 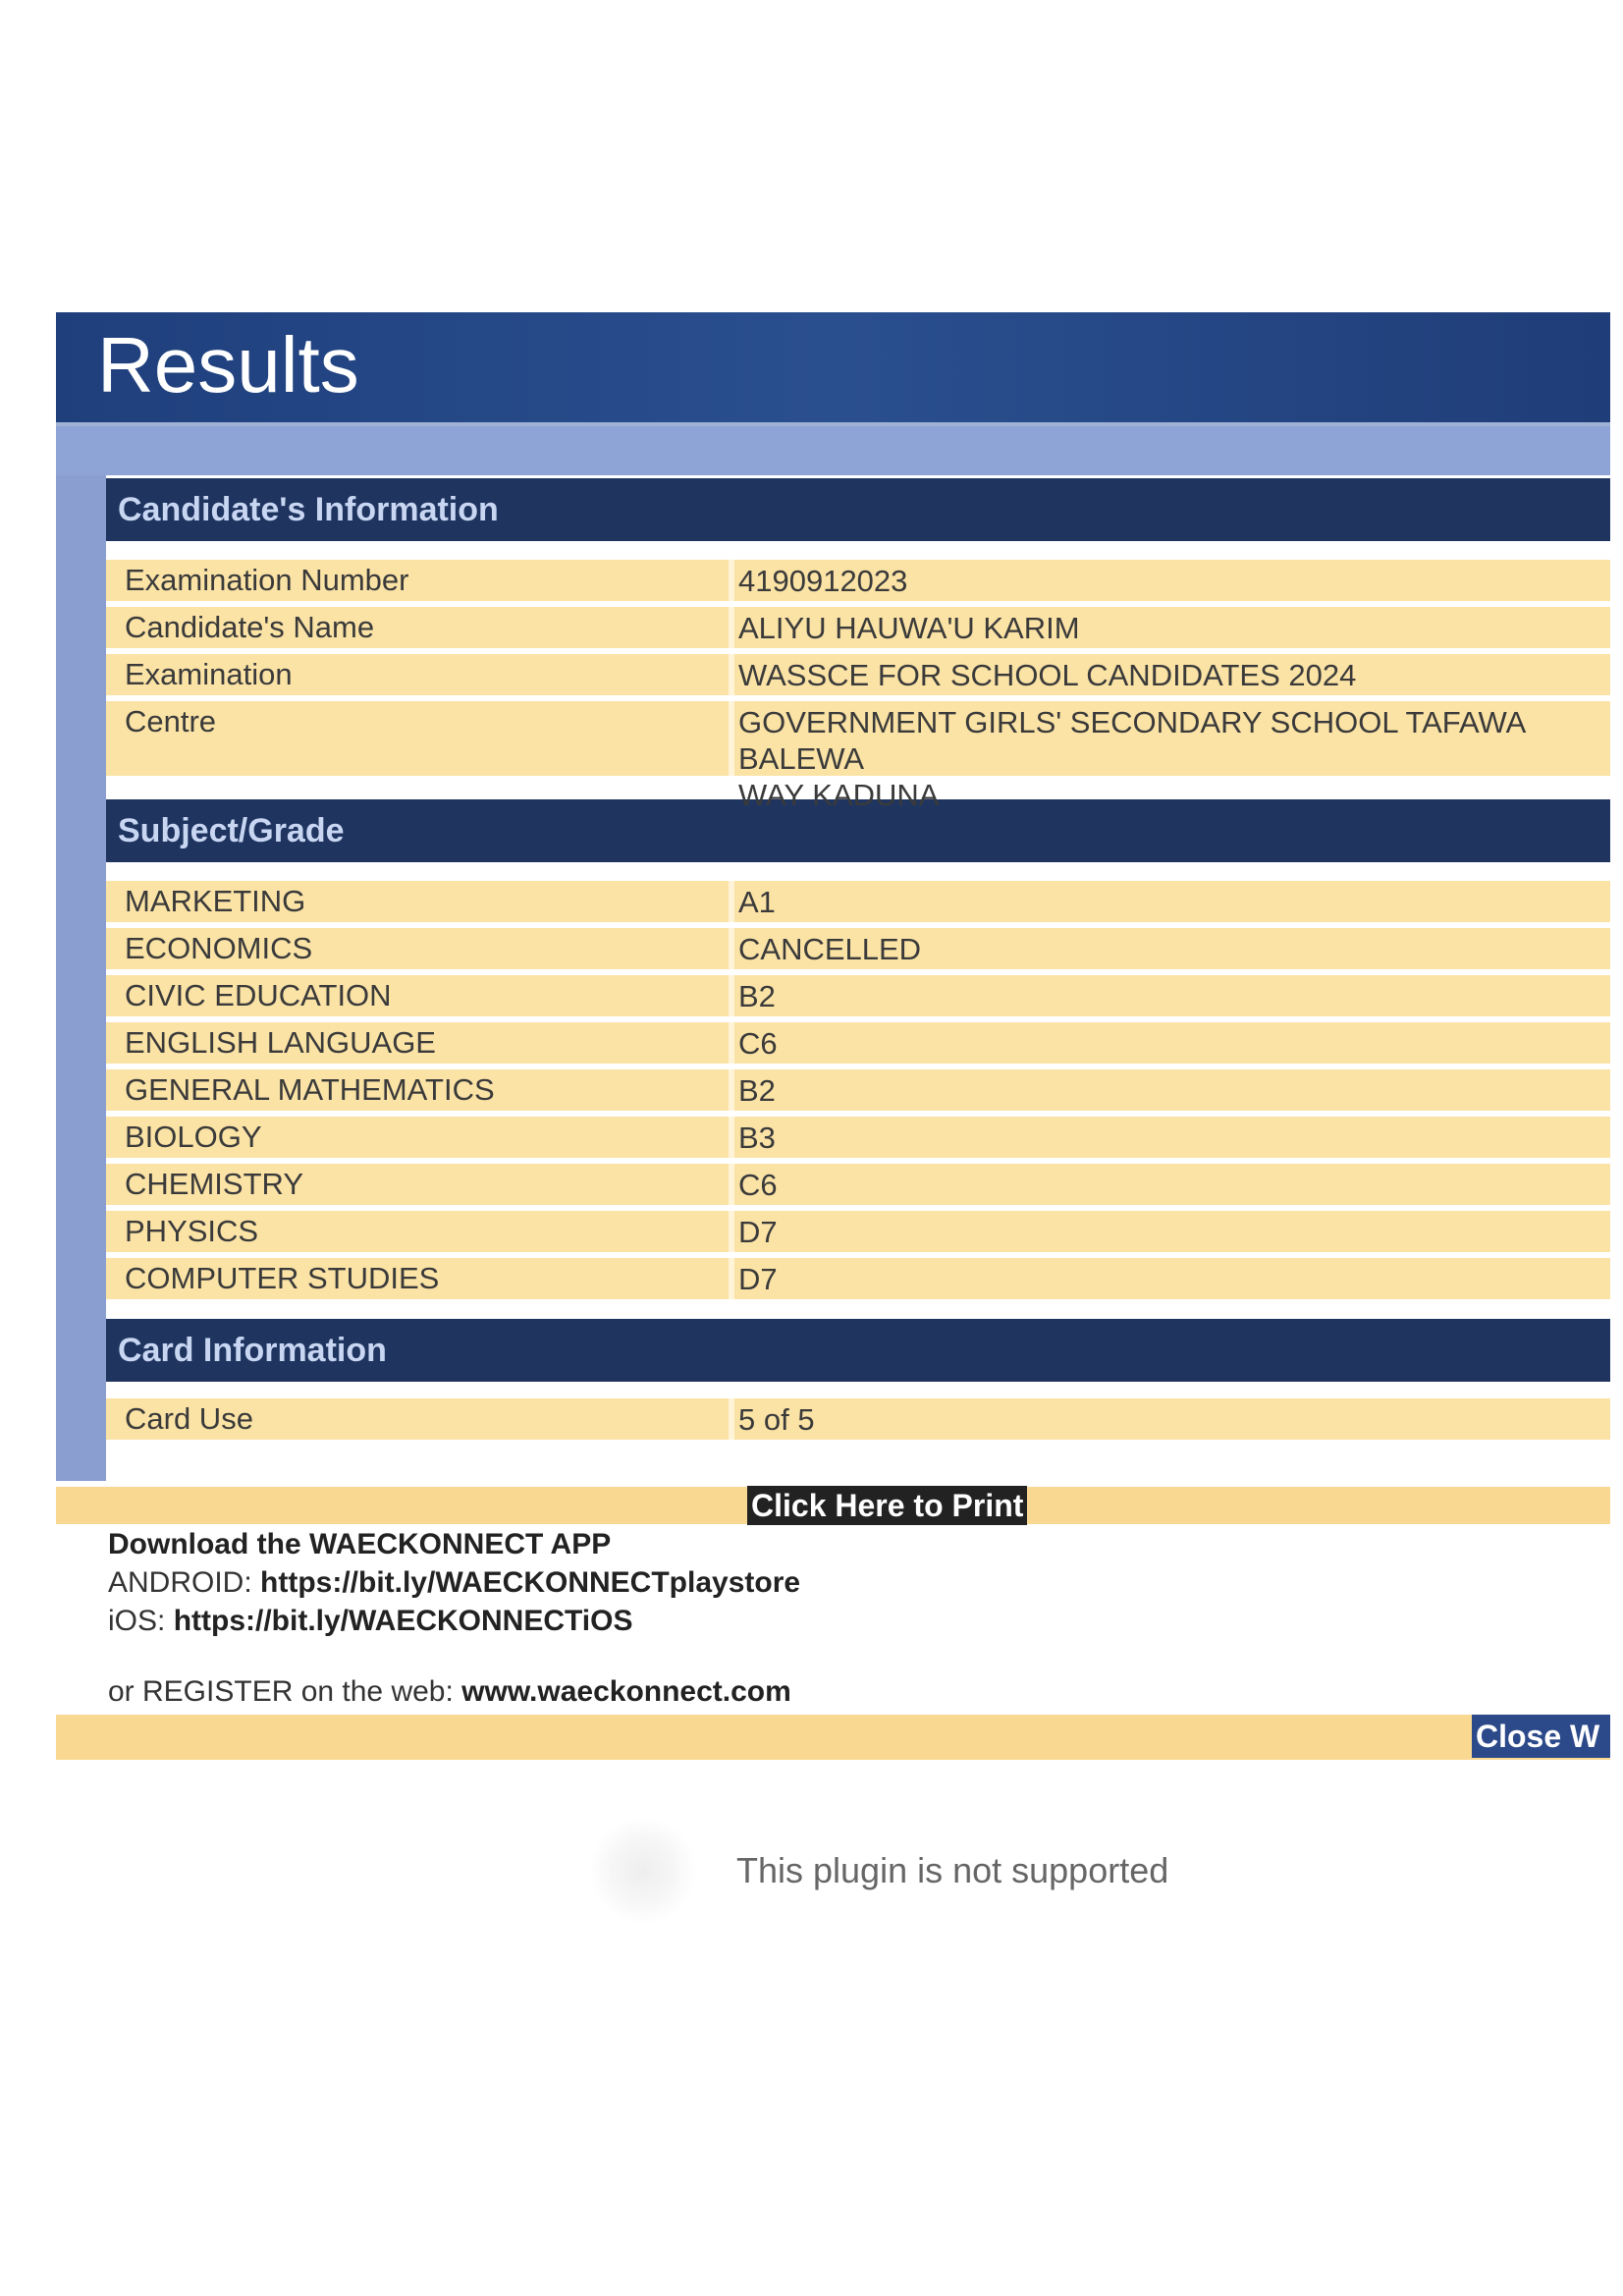 I want to click on ios-link: https://bit.ly/WAECKONNECTiOS, so click(x=403, y=1621).